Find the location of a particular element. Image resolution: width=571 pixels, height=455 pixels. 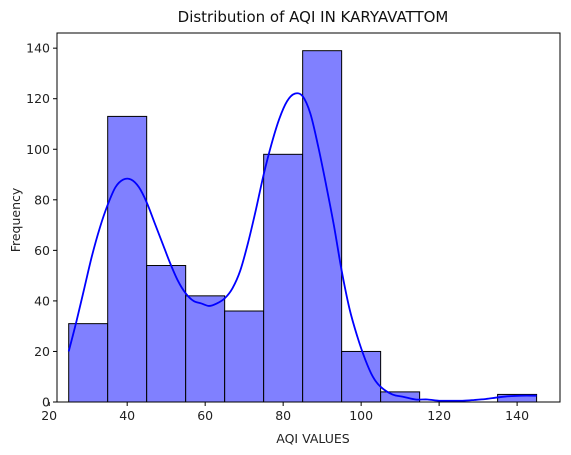

x-tick-label: 40 is located at coordinates (127, 415).